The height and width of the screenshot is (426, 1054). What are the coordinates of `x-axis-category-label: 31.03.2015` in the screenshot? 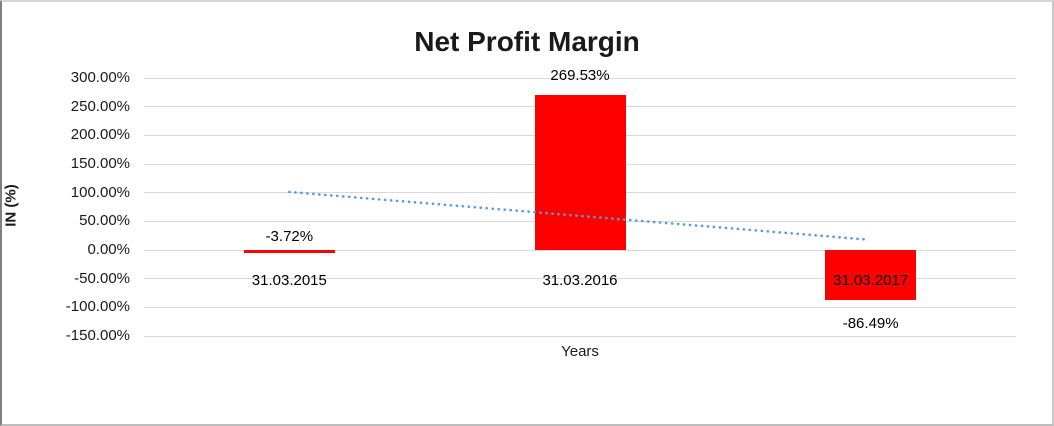 It's located at (289, 280).